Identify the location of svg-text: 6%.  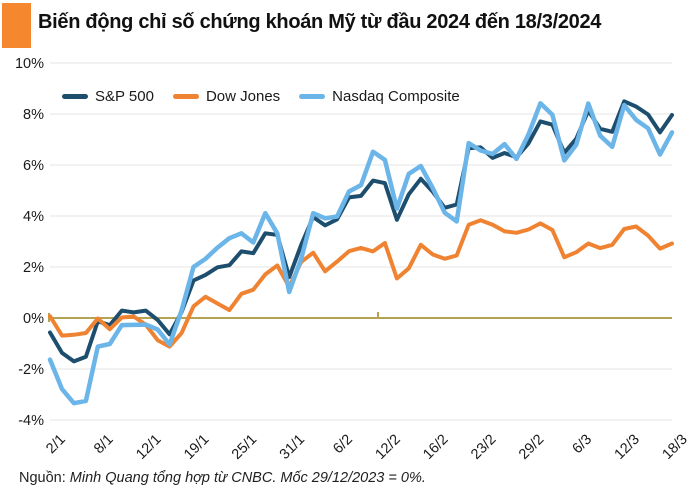
(33, 166).